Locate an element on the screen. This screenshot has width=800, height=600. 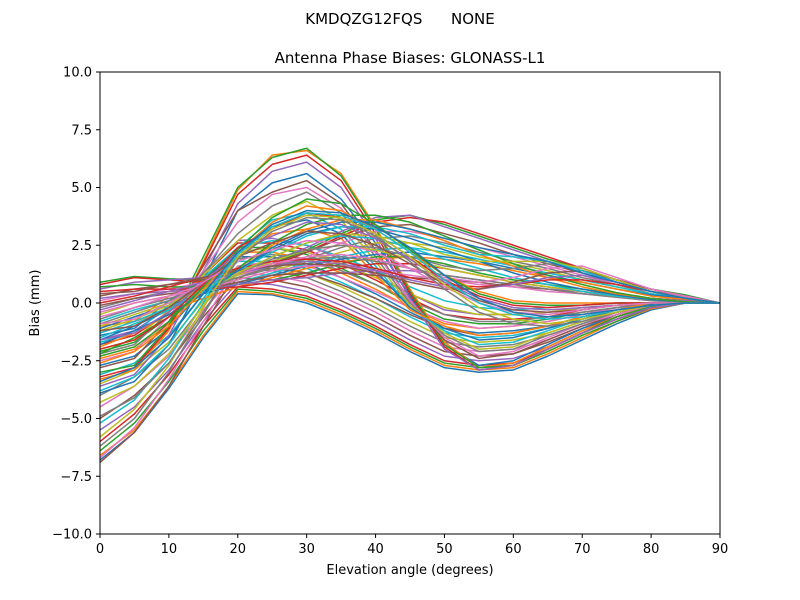
y-tick-label: 10.0 is located at coordinates (77, 73).